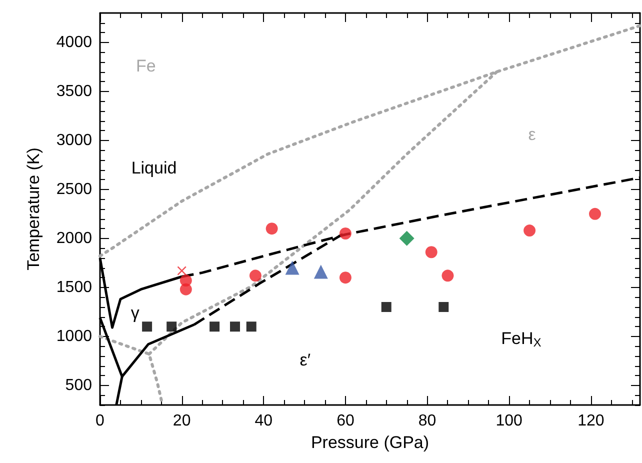  Describe the element at coordinates (74, 238) in the screenshot. I see `y-tick-label: 2000` at that location.